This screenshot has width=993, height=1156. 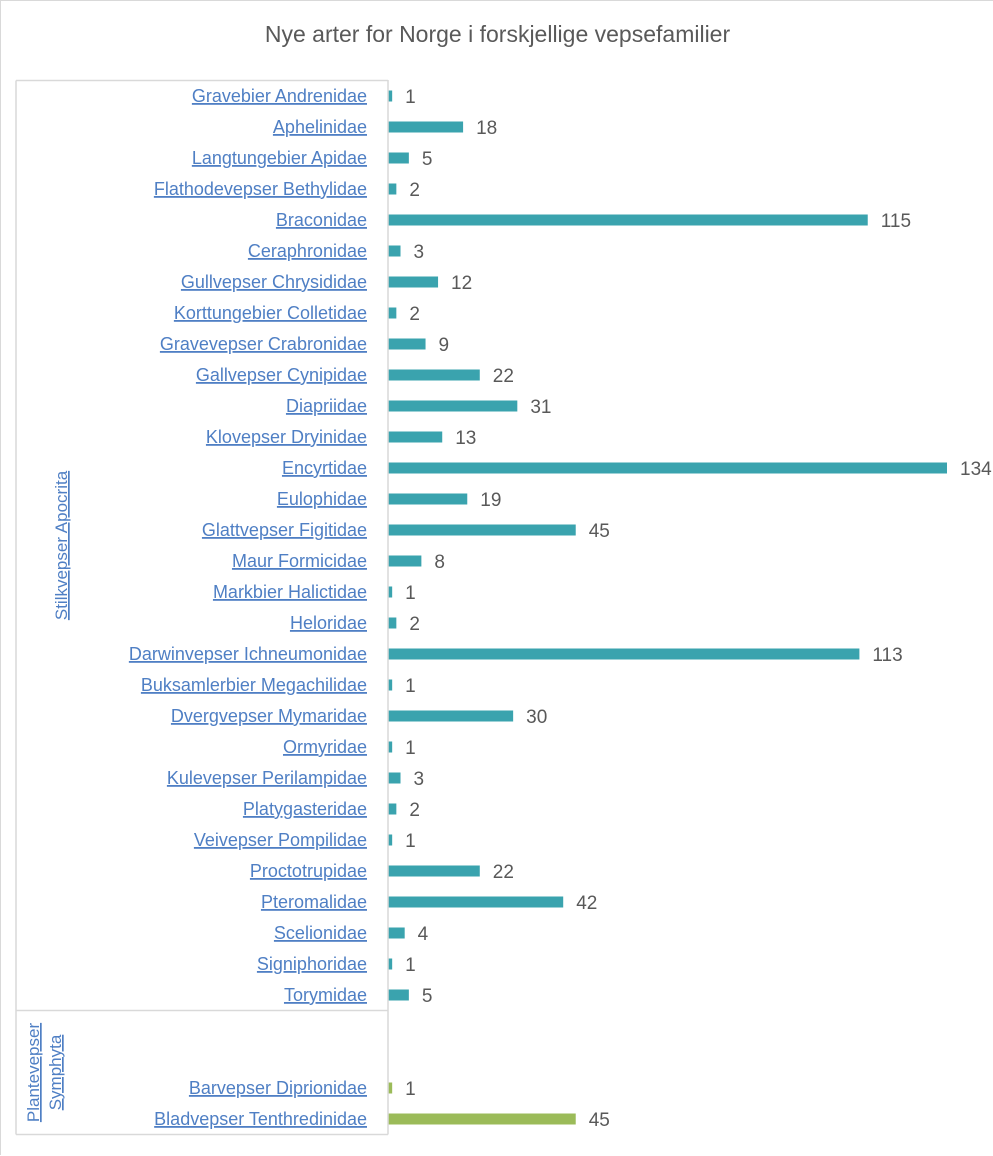 What do you see at coordinates (267, 778) in the screenshot?
I see `category-label: Kulevepser Perilampidae` at bounding box center [267, 778].